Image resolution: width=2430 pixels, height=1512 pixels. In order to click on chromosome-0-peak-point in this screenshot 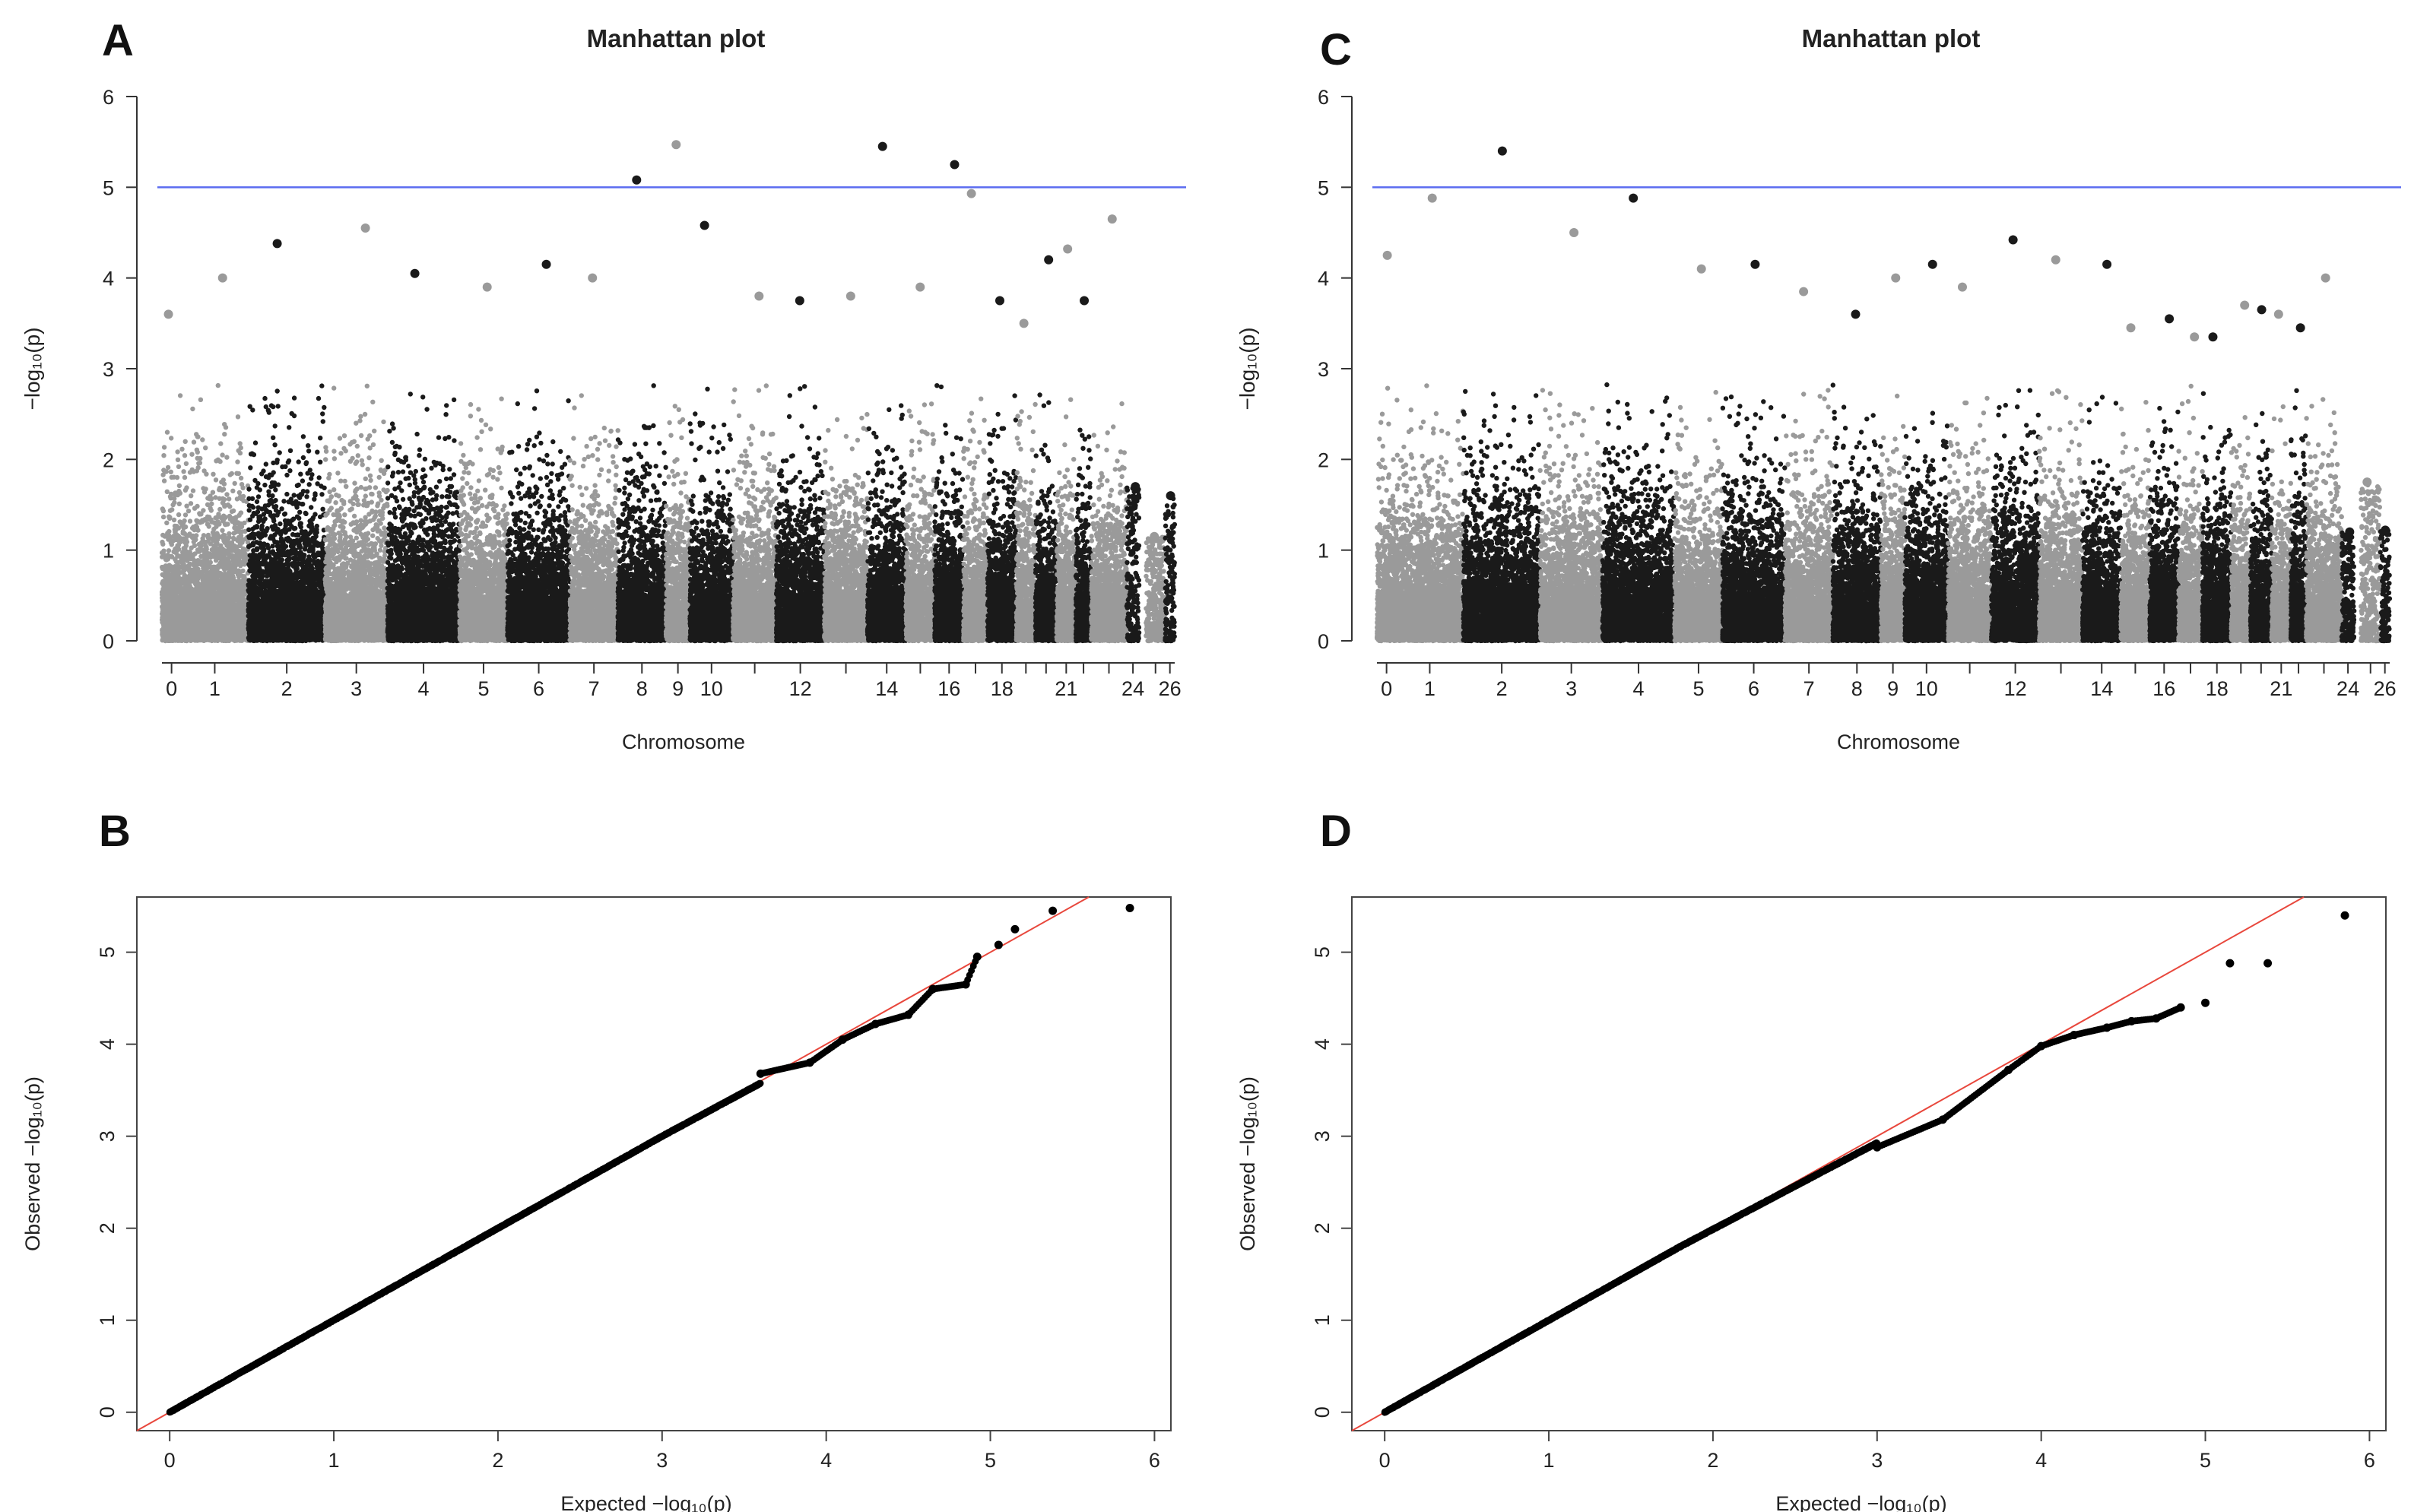, I will do `click(1387, 255)`.